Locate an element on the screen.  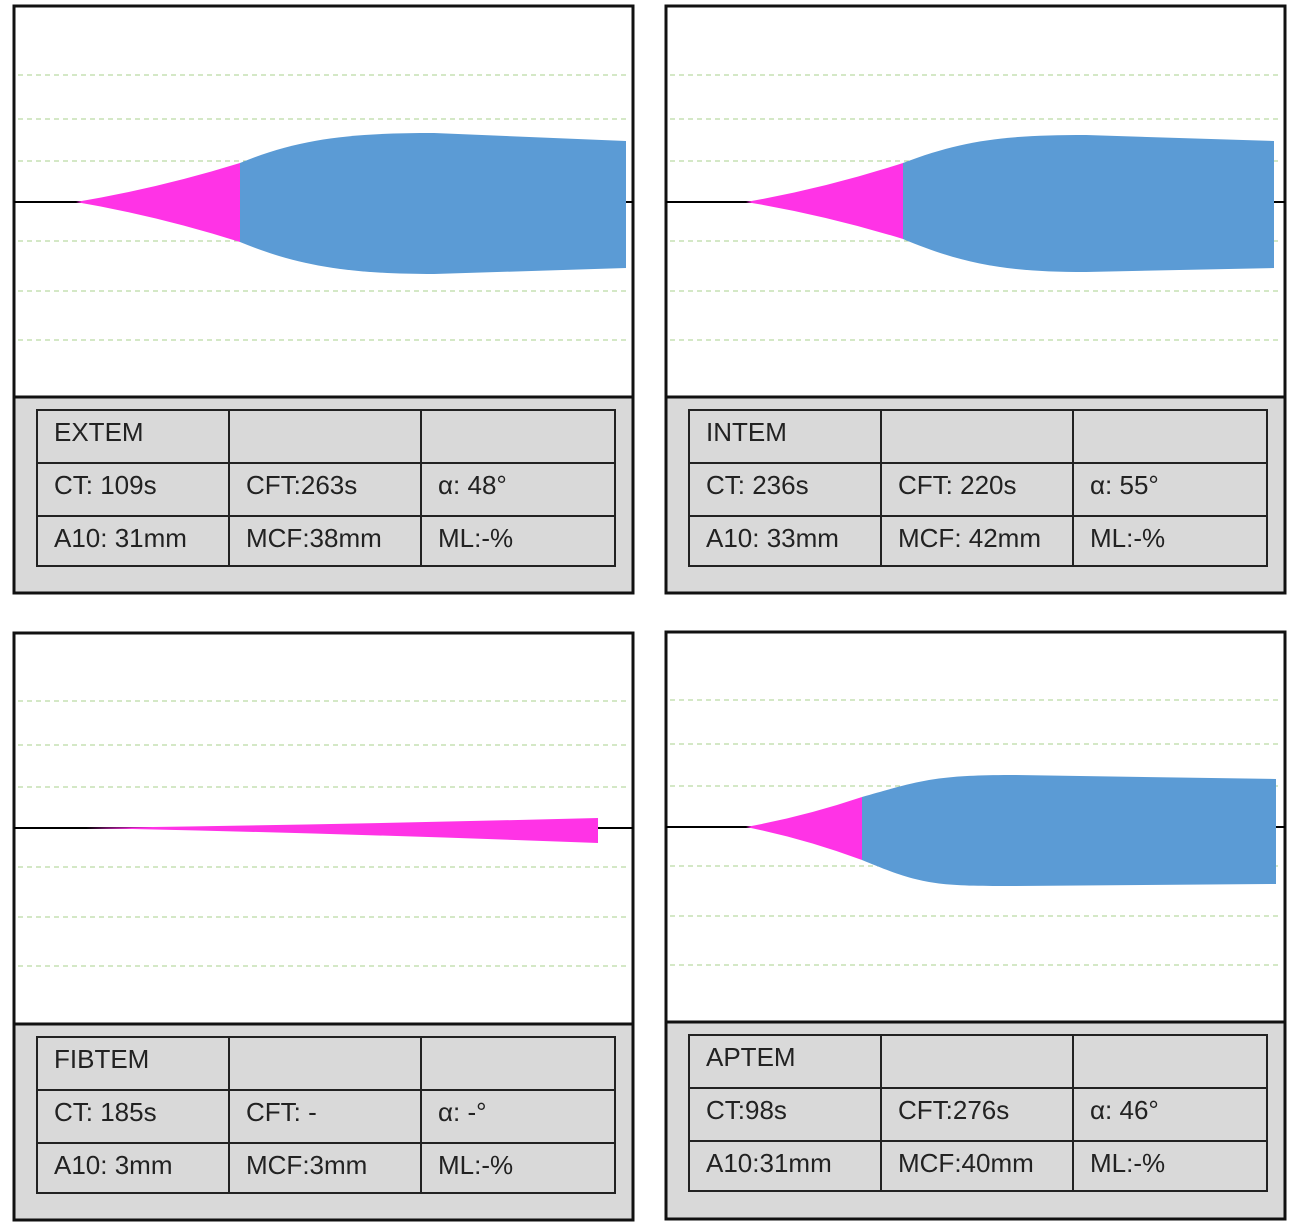
test-name: EXTEM is located at coordinates (99, 432).